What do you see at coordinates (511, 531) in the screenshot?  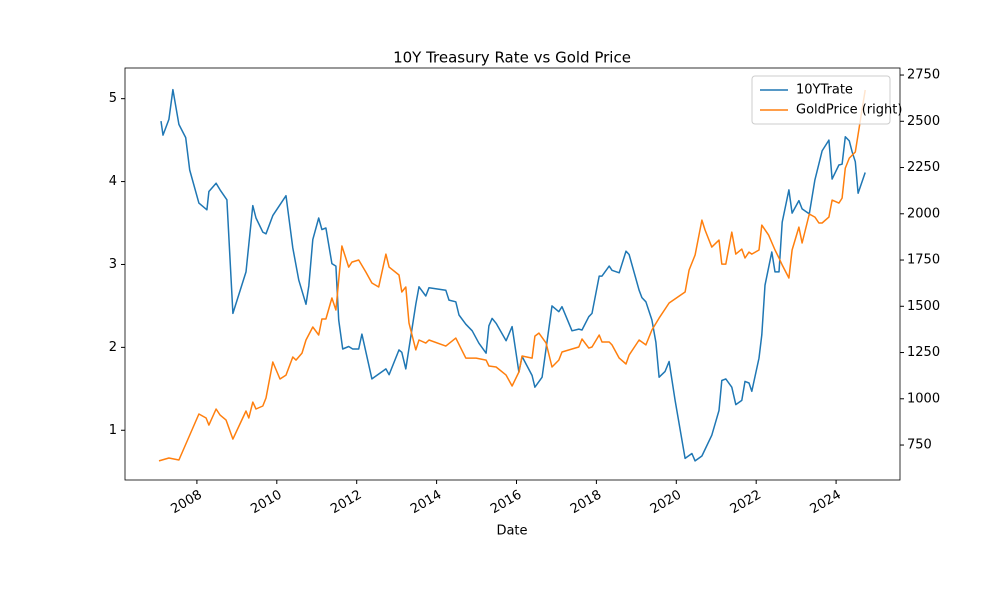 I see `x-axis-label: Date` at bounding box center [511, 531].